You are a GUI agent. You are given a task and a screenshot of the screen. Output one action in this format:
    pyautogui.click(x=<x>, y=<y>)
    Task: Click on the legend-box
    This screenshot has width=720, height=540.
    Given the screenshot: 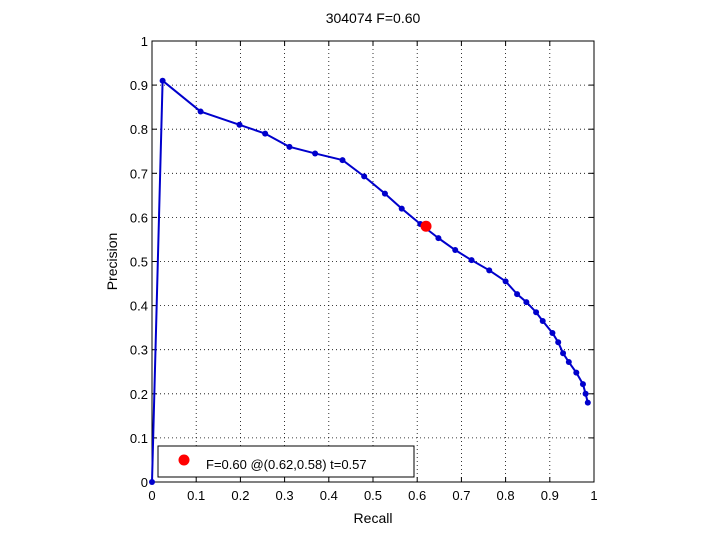 What is the action you would take?
    pyautogui.click(x=286, y=461)
    